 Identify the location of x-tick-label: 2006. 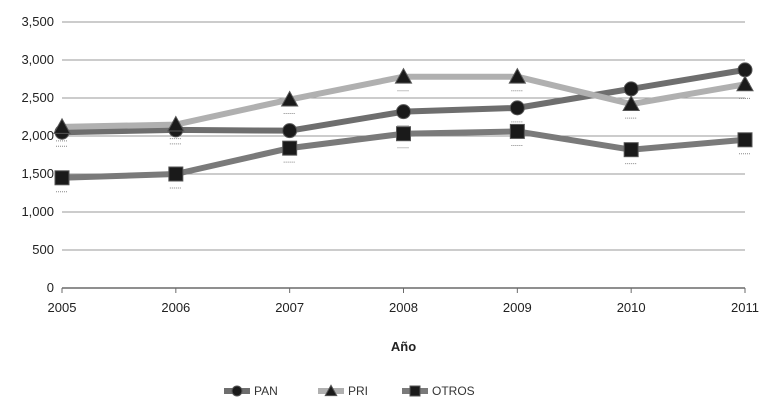
(175, 307).